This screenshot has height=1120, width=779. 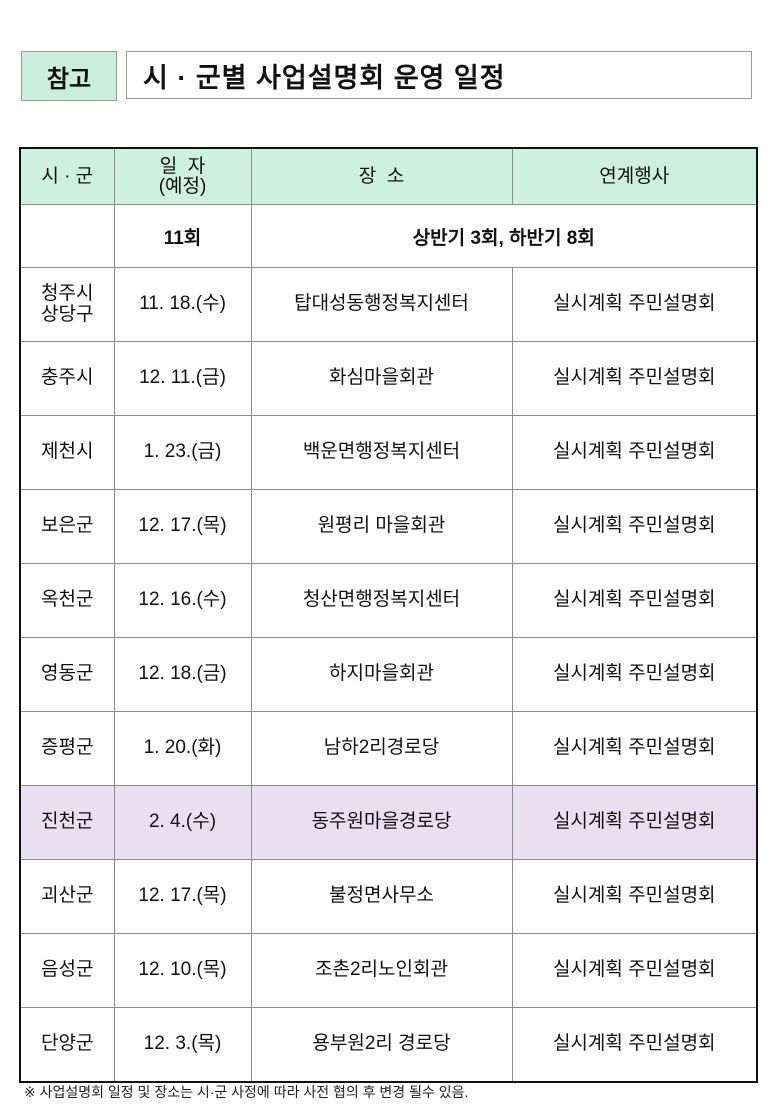 What do you see at coordinates (381, 378) in the screenshot?
I see `cell-place: 화심마을회관` at bounding box center [381, 378].